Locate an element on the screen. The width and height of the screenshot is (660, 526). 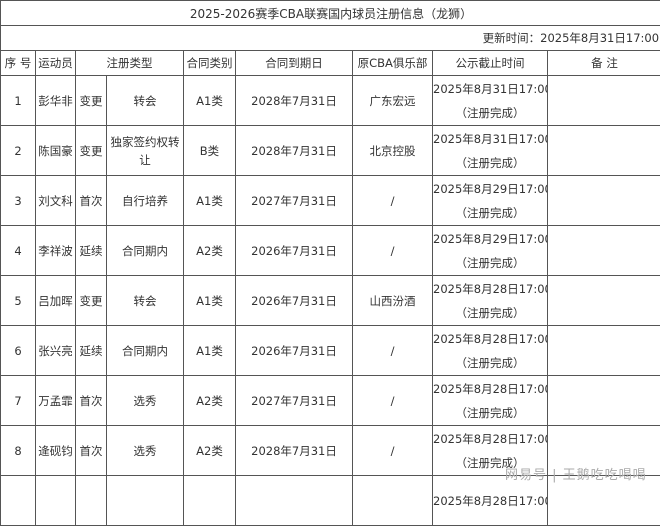
cell-player: 刘文科 is located at coordinates (56, 201).